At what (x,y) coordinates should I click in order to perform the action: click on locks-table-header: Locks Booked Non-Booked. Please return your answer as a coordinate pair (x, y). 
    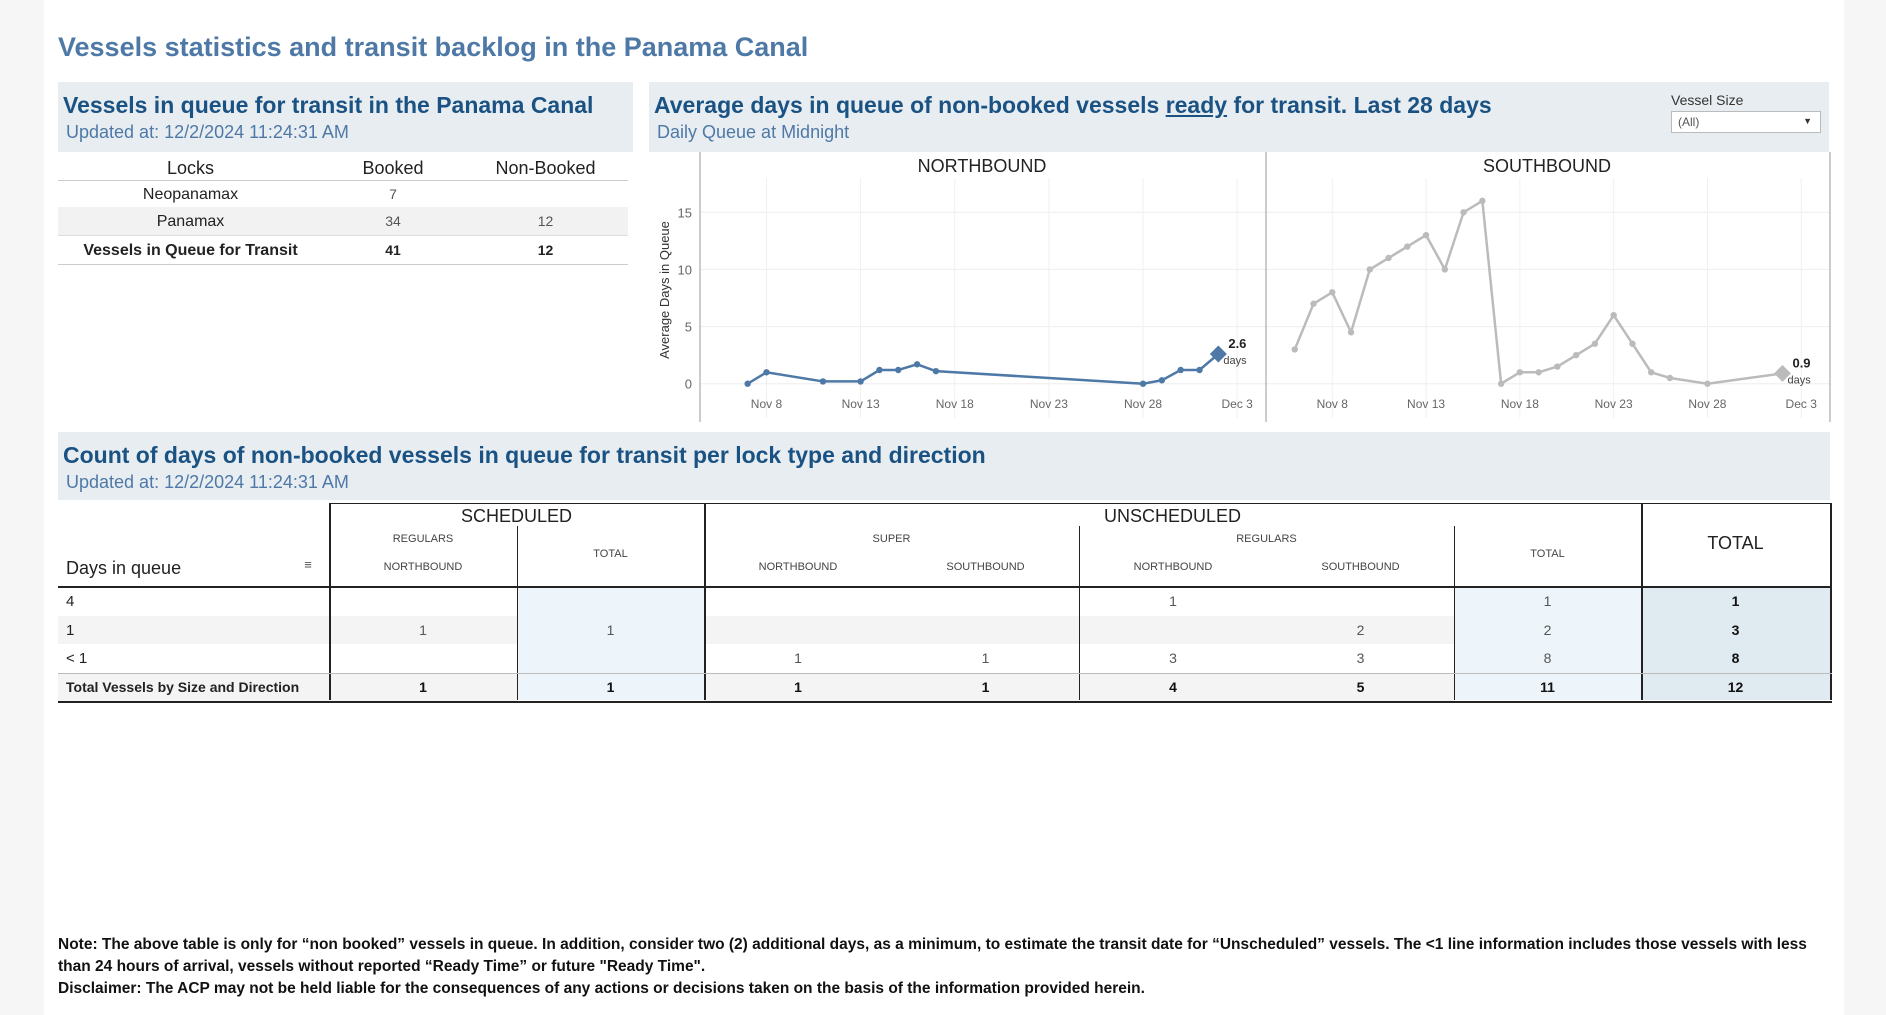
    Looking at the image, I should click on (343, 166).